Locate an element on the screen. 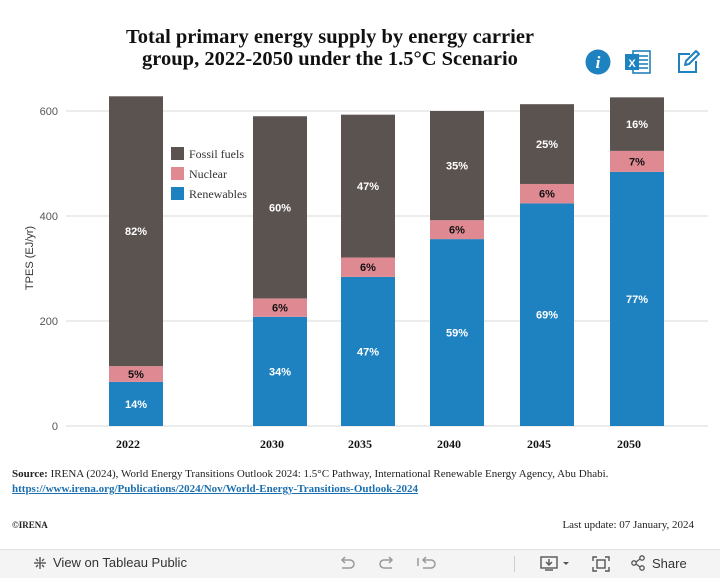 This screenshot has width=720, height=578. data-label: 35% is located at coordinates (457, 167).